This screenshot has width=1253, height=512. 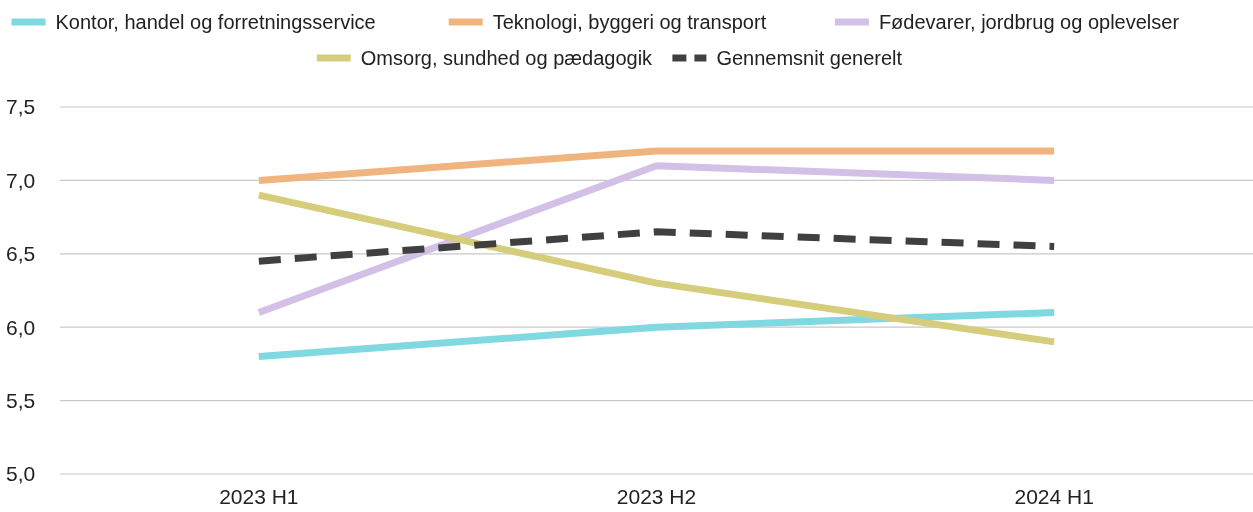 What do you see at coordinates (21, 180) in the screenshot?
I see `y-tick-label: 7,0` at bounding box center [21, 180].